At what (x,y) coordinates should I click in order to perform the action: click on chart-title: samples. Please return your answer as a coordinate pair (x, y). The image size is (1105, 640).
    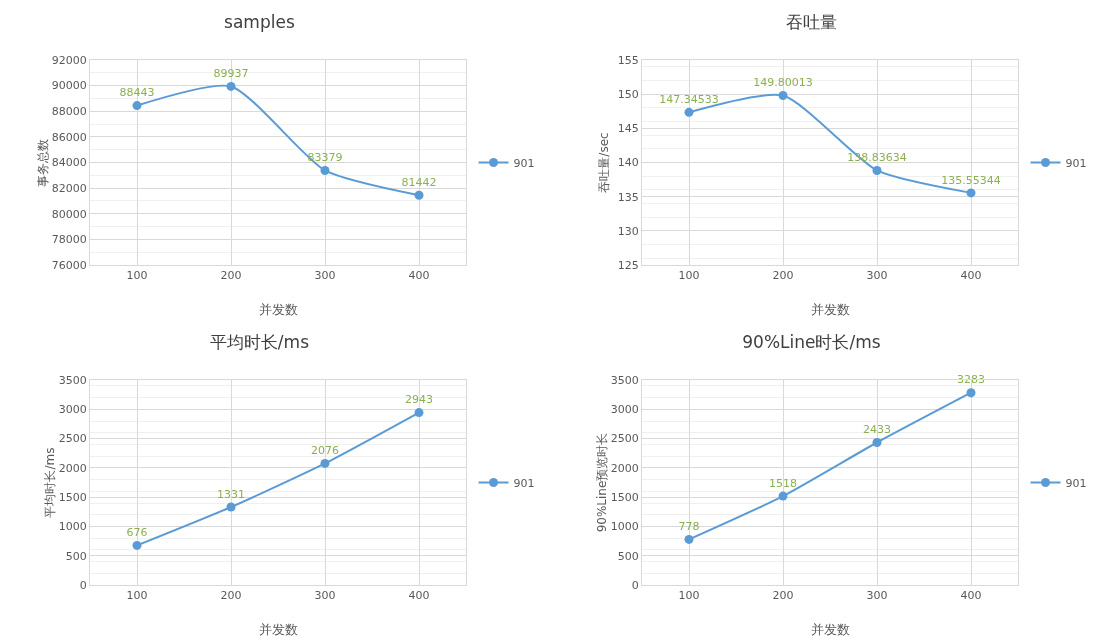
    Looking at the image, I should click on (259, 21).